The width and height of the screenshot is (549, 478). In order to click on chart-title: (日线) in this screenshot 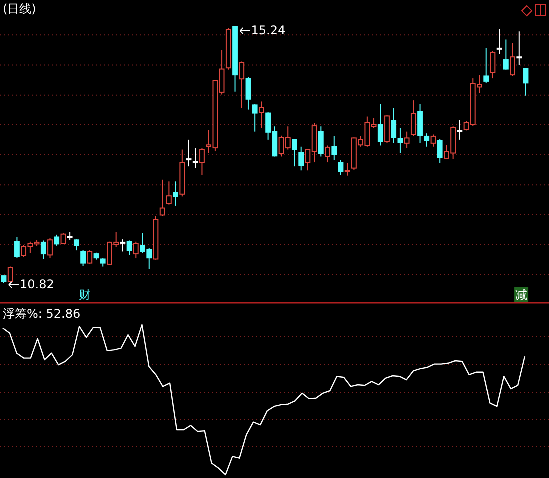, I will do `click(19, 9)`.